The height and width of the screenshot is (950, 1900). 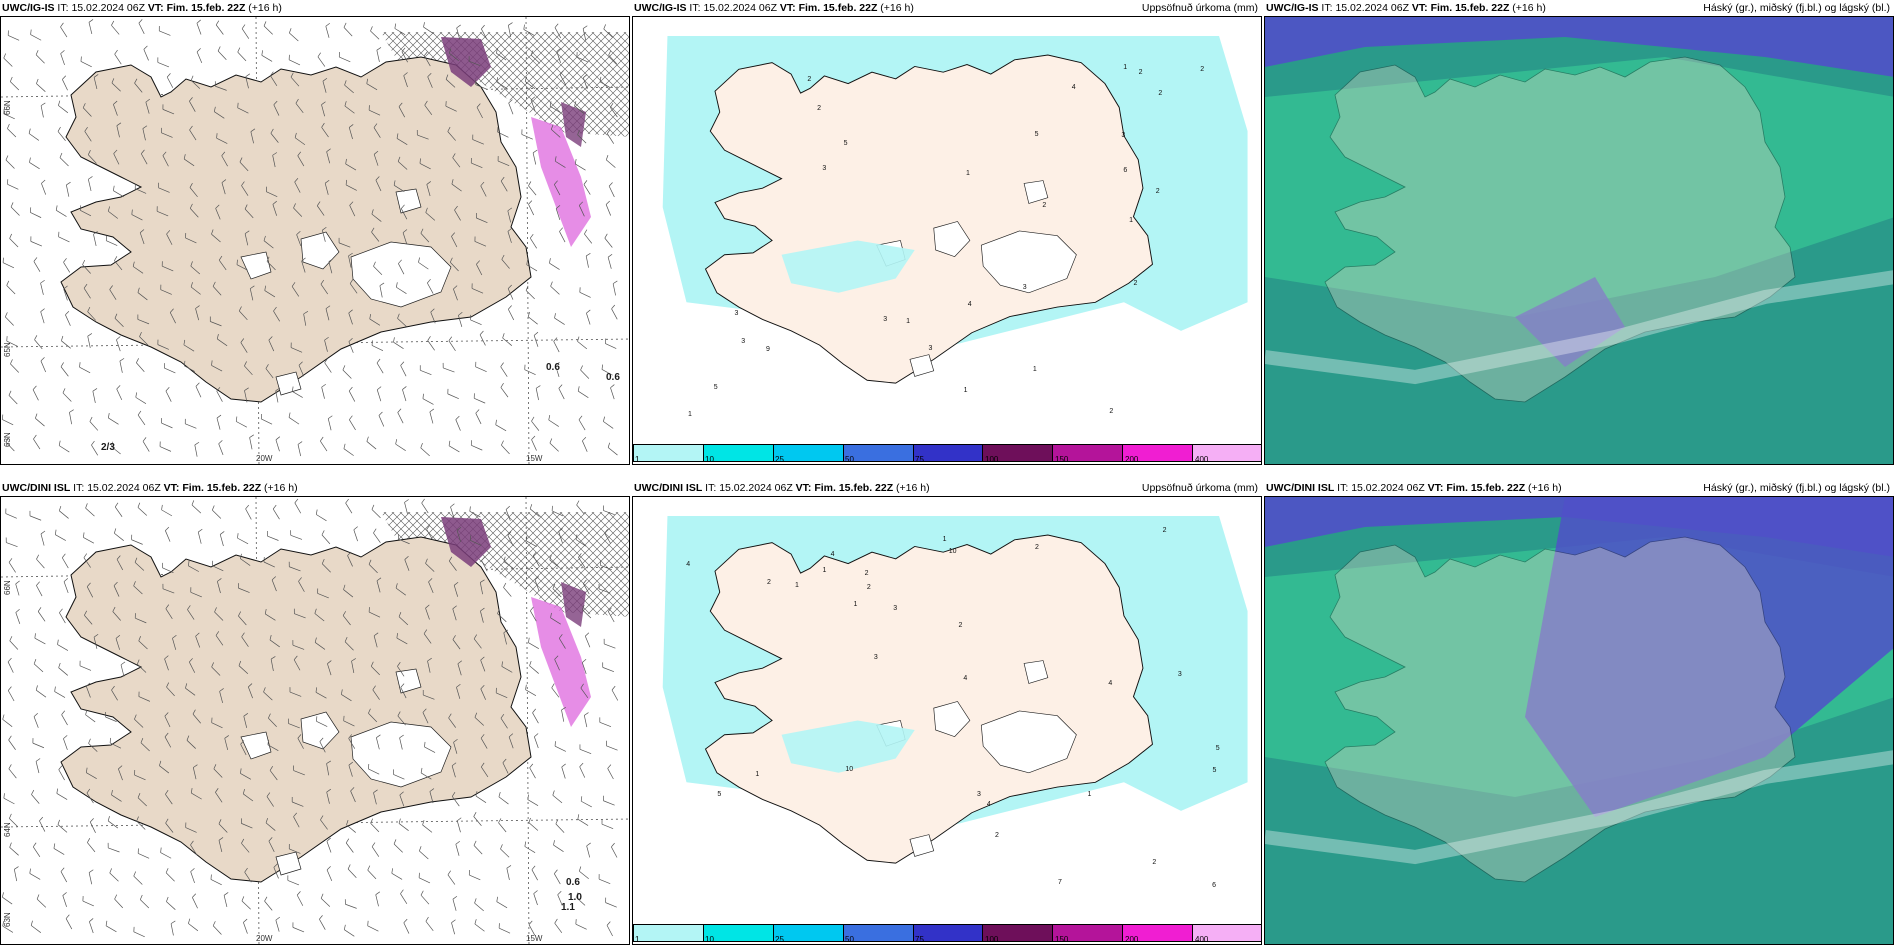 What do you see at coordinates (1560, 709) in the screenshot?
I see `iceland-coastline` at bounding box center [1560, 709].